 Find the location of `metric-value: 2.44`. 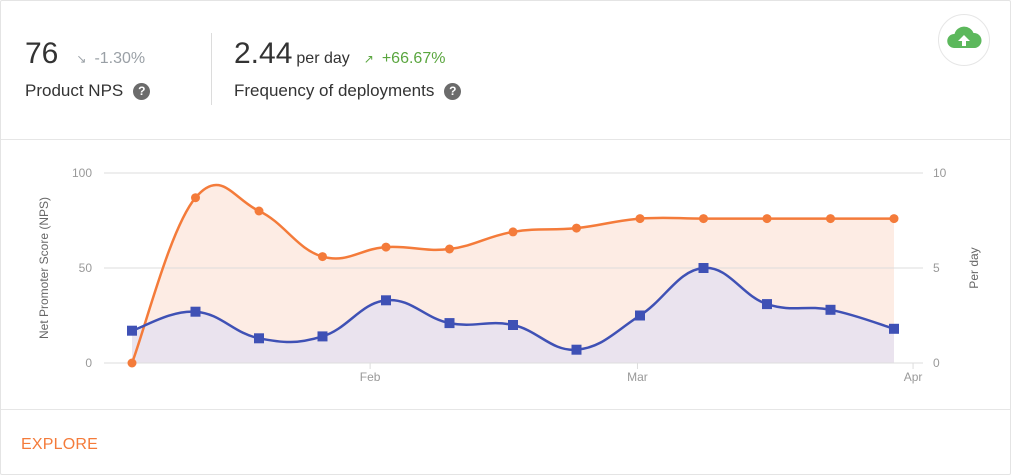

metric-value: 2.44 is located at coordinates (263, 53).